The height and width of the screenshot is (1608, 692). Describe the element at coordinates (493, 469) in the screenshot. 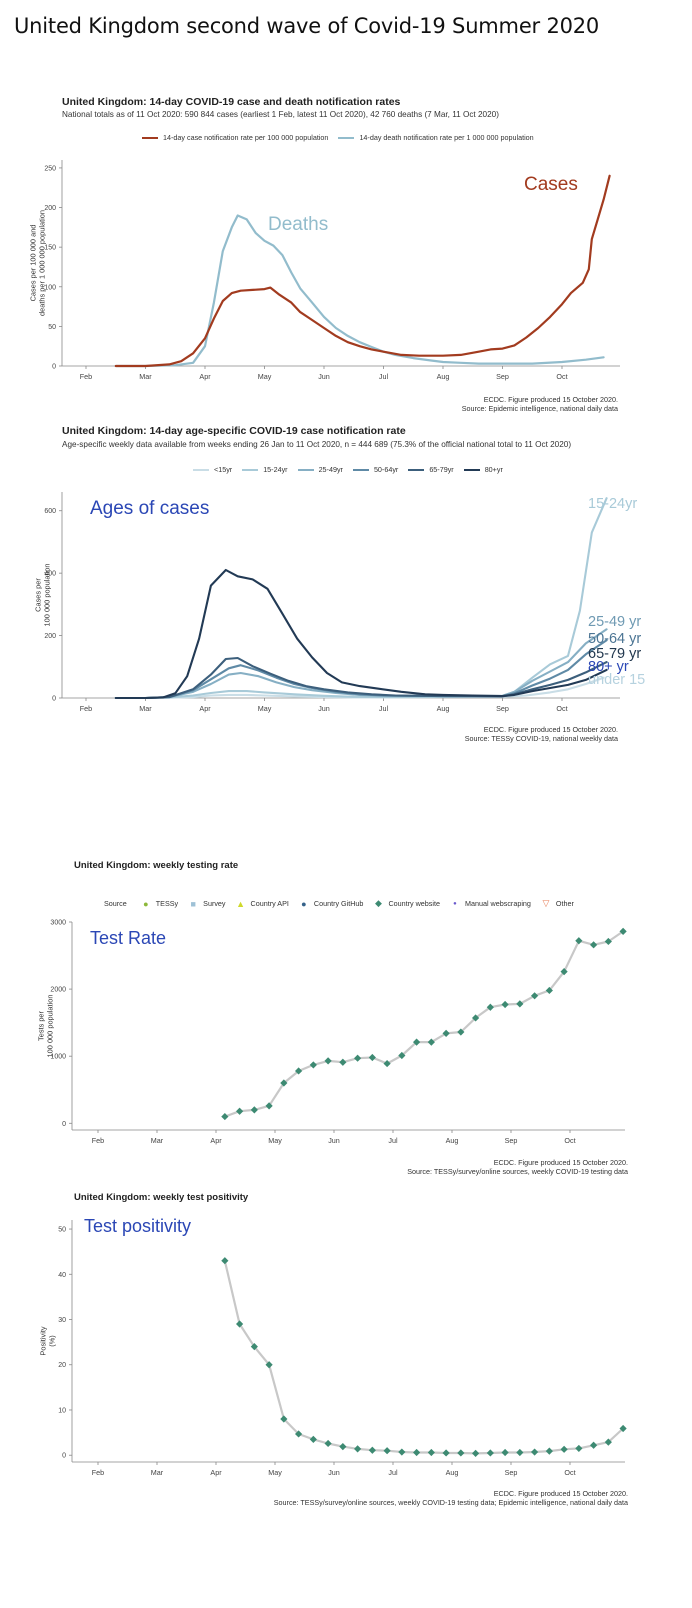

I see `legend-label-80plus: 80+yr` at that location.